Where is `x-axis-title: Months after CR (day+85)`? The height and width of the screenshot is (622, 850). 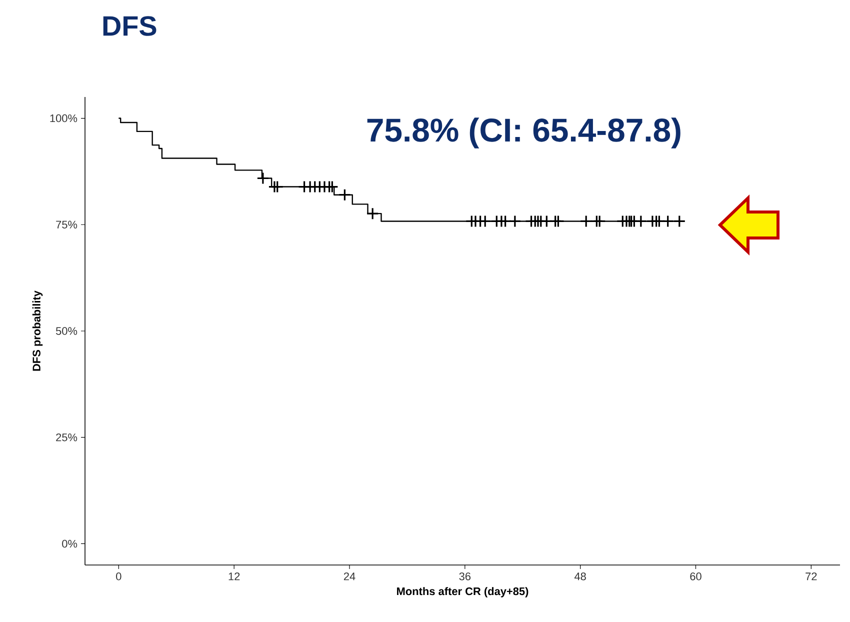 x-axis-title: Months after CR (day+85) is located at coordinates (462, 592).